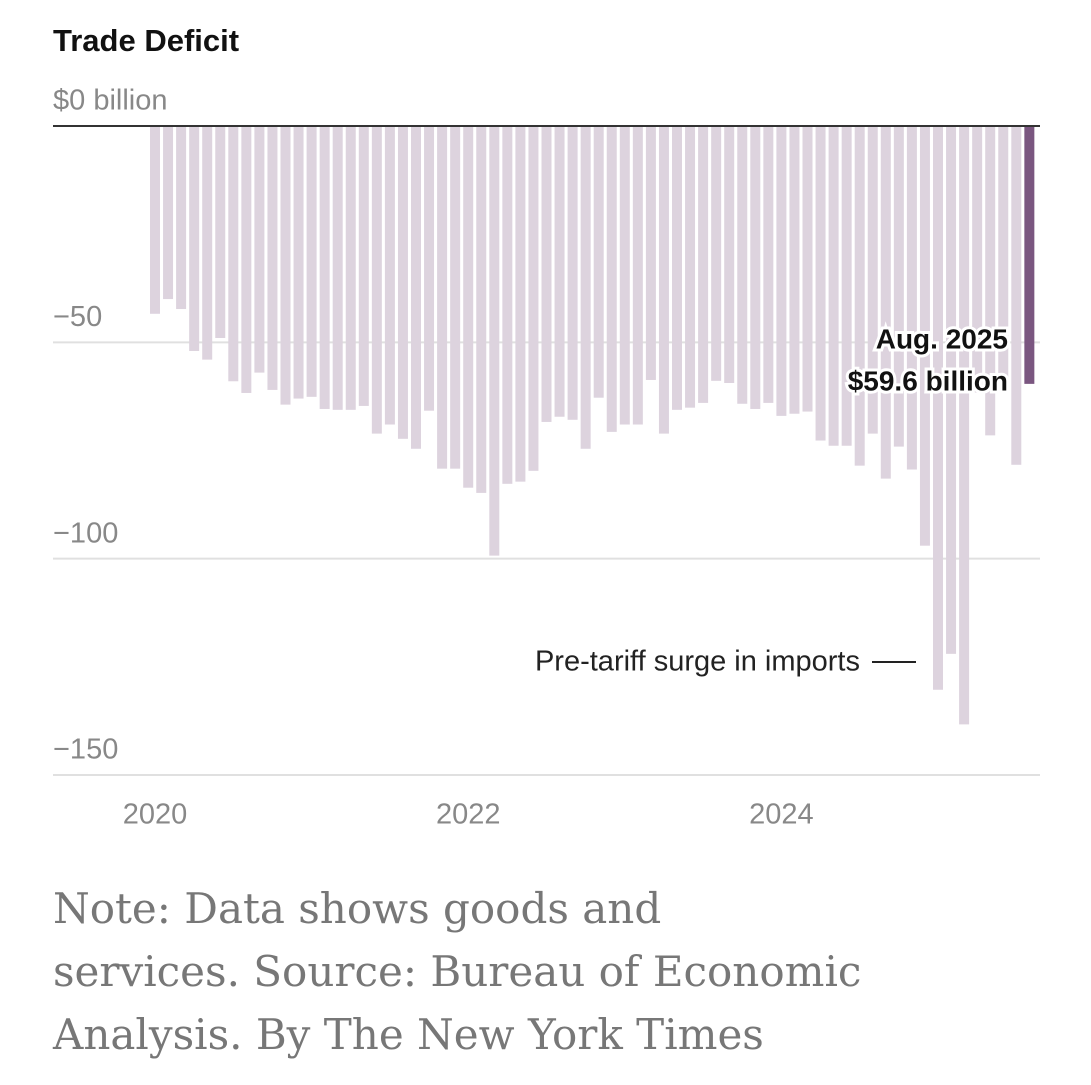 The height and width of the screenshot is (1085, 1091). I want to click on x-tick-label: 2020, so click(155, 815).